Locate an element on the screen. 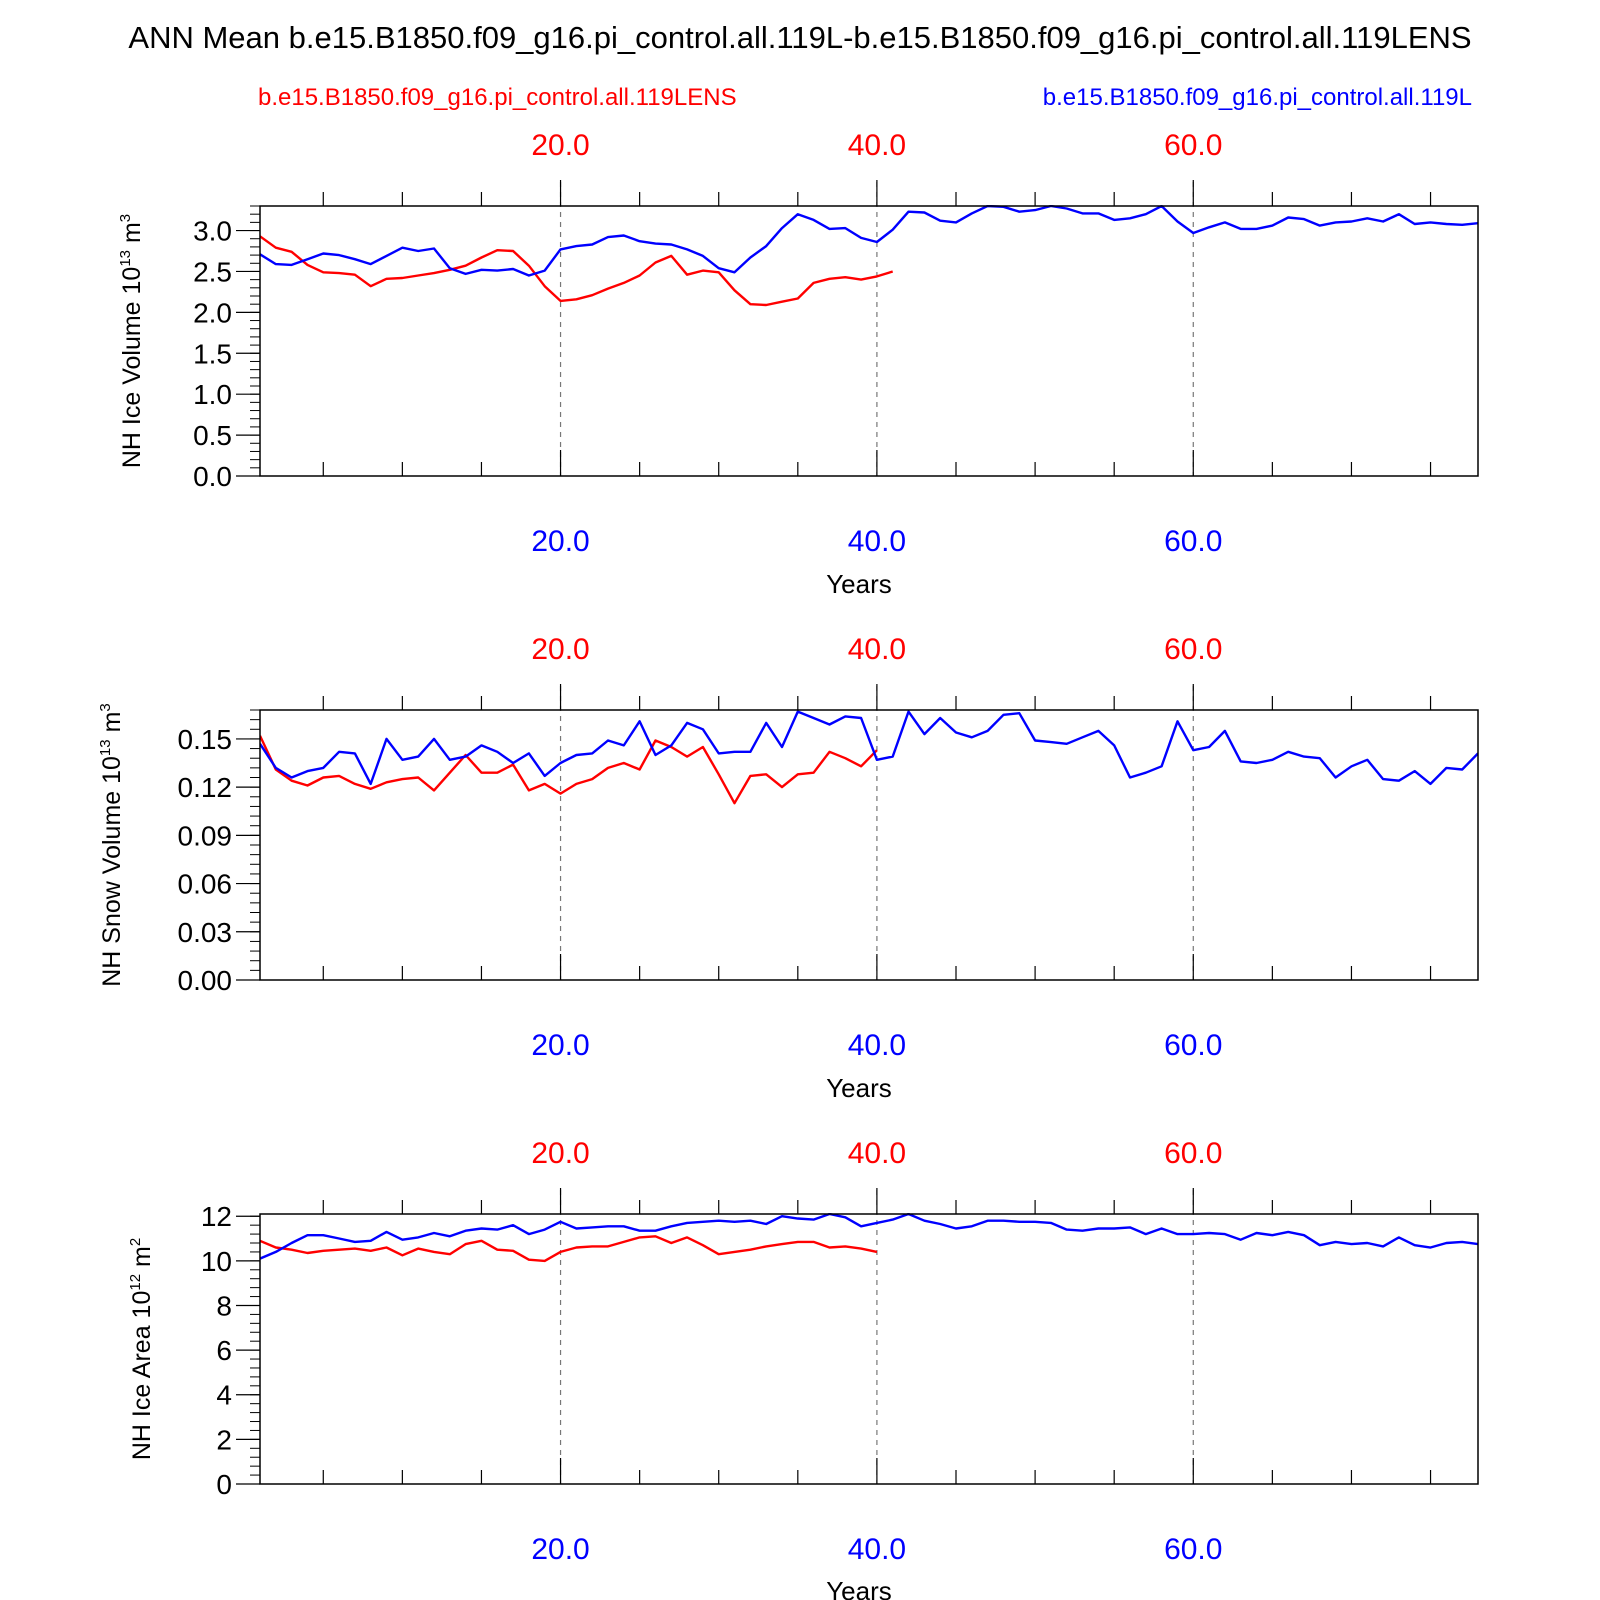 The height and width of the screenshot is (1600, 1600). y-axis-label-yunit-exp: 12 is located at coordinates (135, 1282).